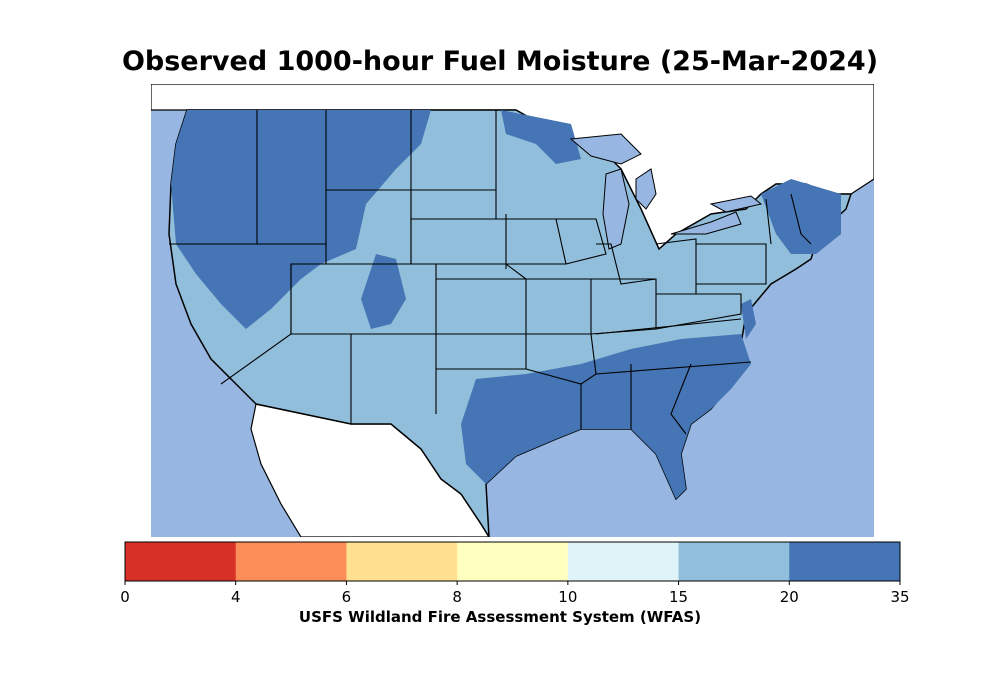 Image resolution: width=1000 pixels, height=700 pixels. Describe the element at coordinates (347, 597) in the screenshot. I see `colorbar-tick-label: 6` at that location.